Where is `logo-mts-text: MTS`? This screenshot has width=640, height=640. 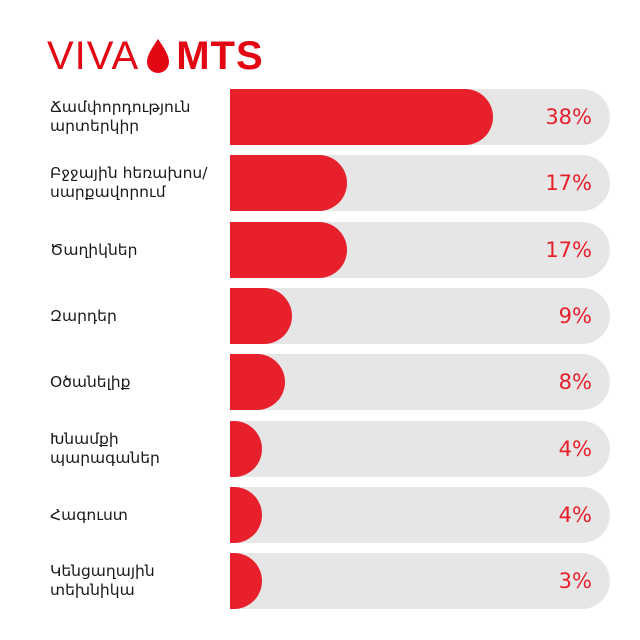 logo-mts-text: MTS is located at coordinates (220, 56).